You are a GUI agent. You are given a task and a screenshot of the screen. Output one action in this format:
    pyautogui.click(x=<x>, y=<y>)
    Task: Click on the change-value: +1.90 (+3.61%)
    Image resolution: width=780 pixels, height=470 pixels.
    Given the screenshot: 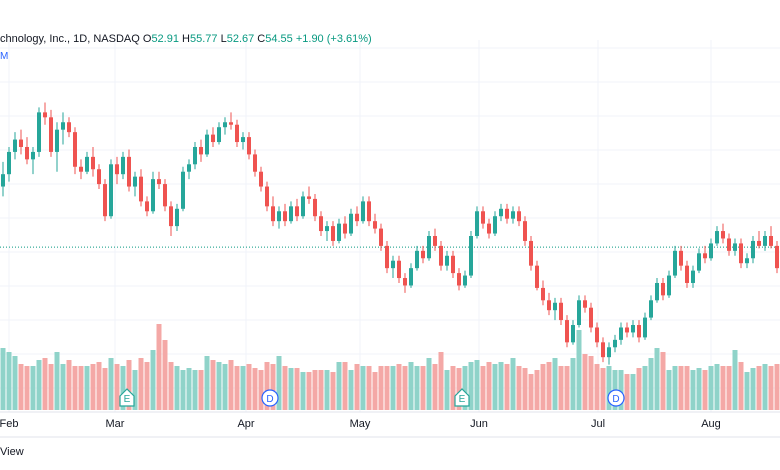 What is the action you would take?
    pyautogui.click(x=333, y=39)
    